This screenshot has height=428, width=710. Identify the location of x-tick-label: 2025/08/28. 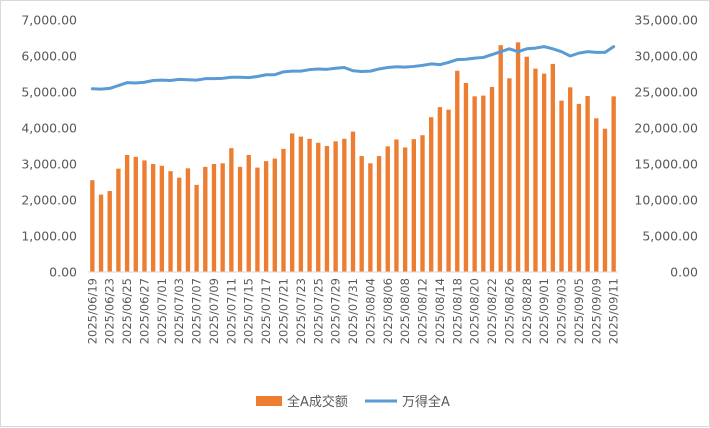
(527, 311).